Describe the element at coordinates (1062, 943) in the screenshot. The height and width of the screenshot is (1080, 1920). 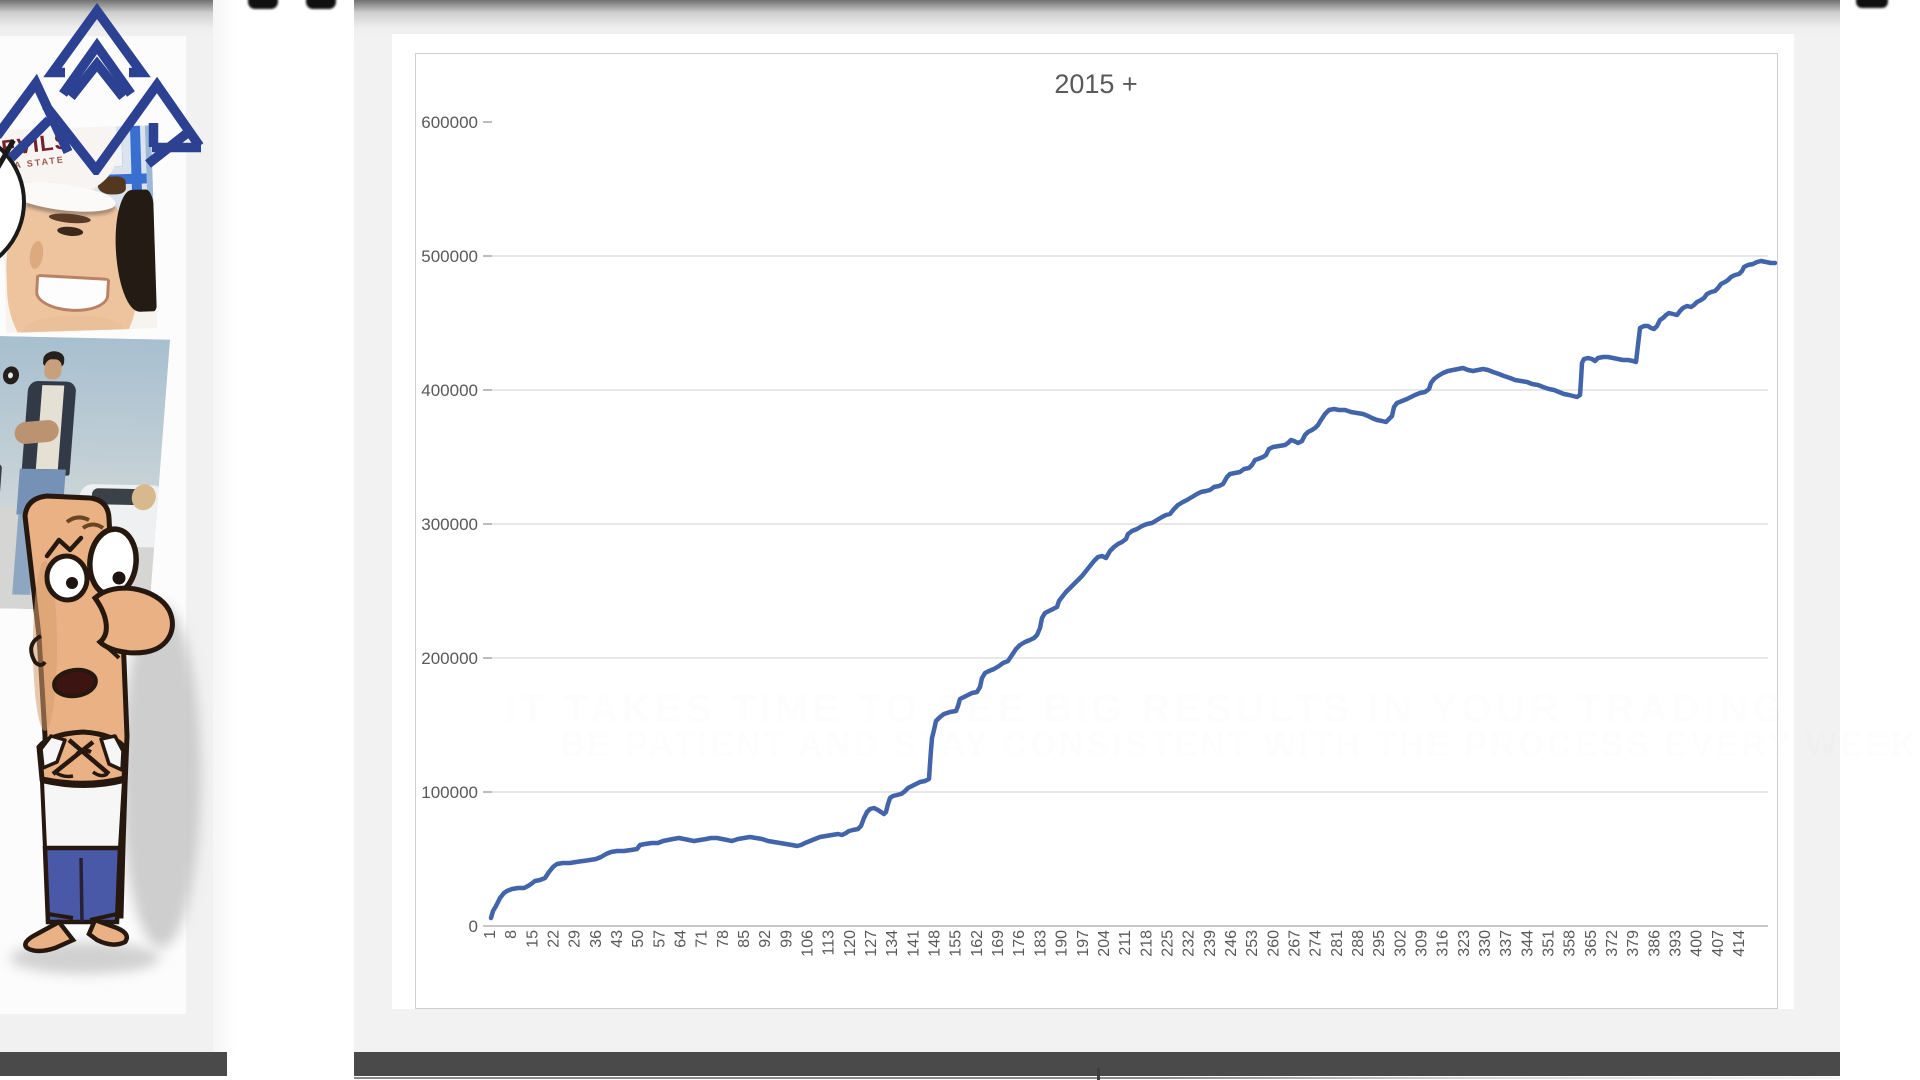
I see `svg-text: 190` at that location.